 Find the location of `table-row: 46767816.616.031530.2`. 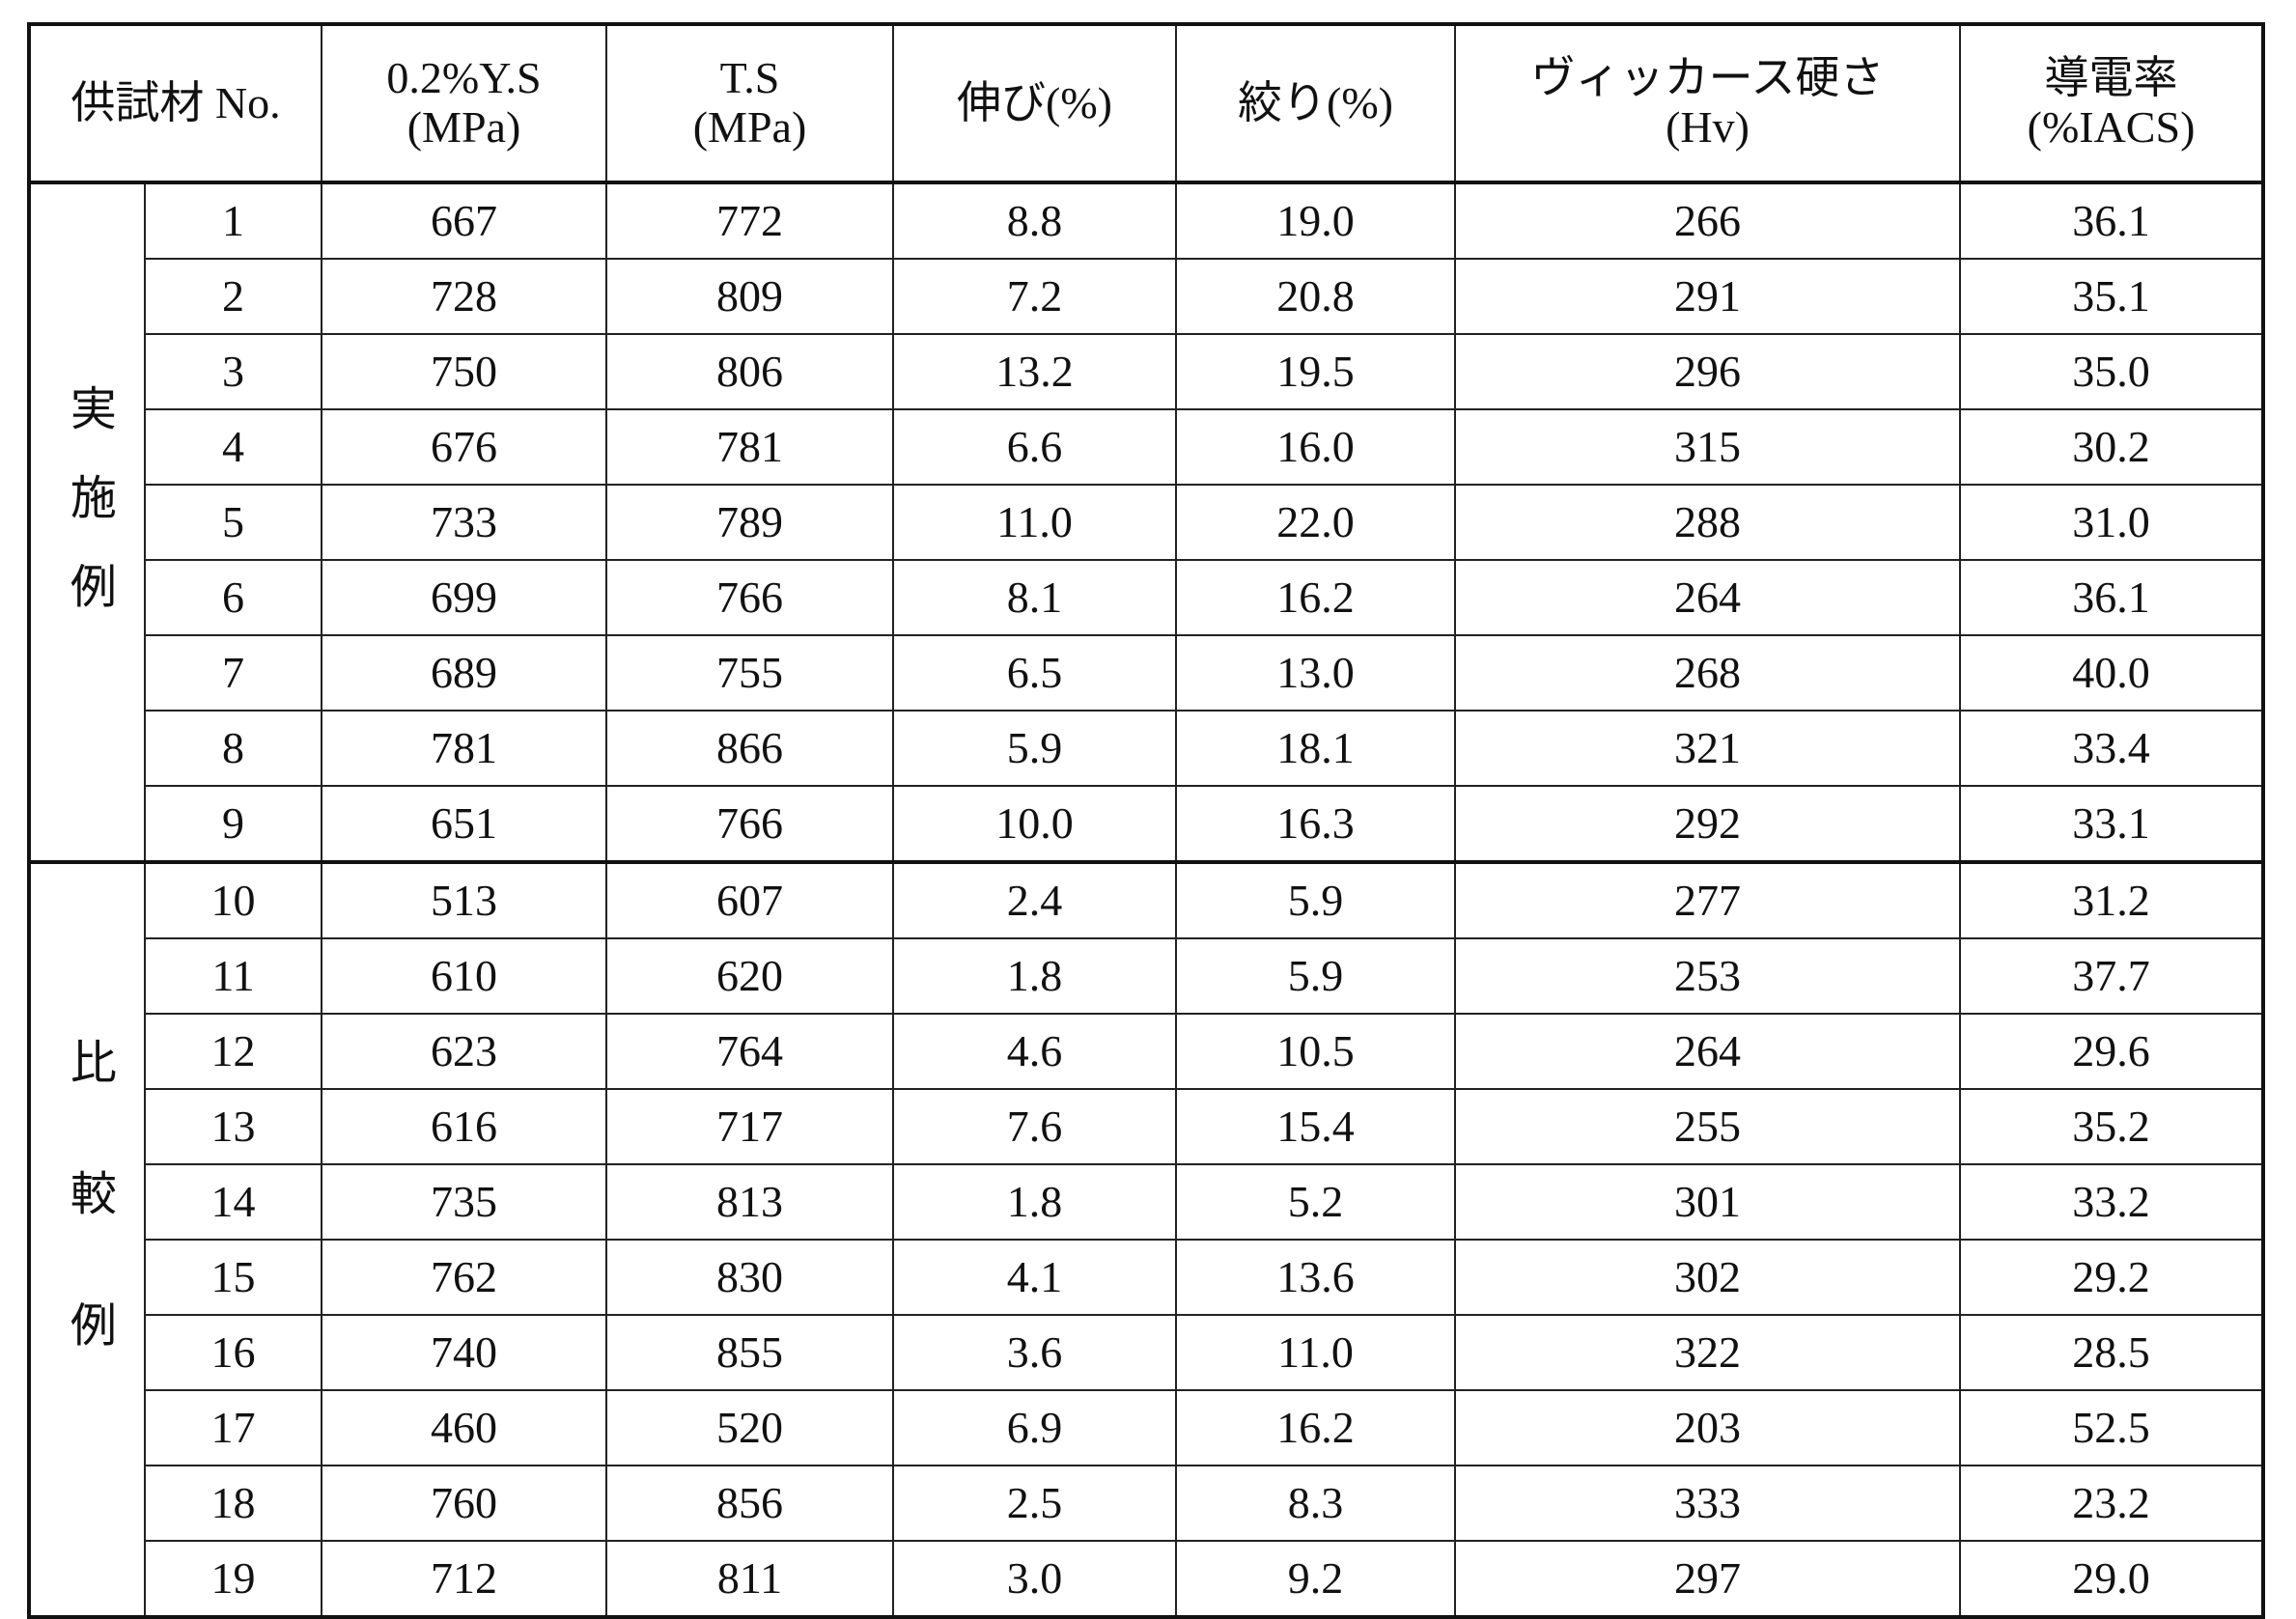

table-row: 46767816.616.031530.2 is located at coordinates (1146, 447).